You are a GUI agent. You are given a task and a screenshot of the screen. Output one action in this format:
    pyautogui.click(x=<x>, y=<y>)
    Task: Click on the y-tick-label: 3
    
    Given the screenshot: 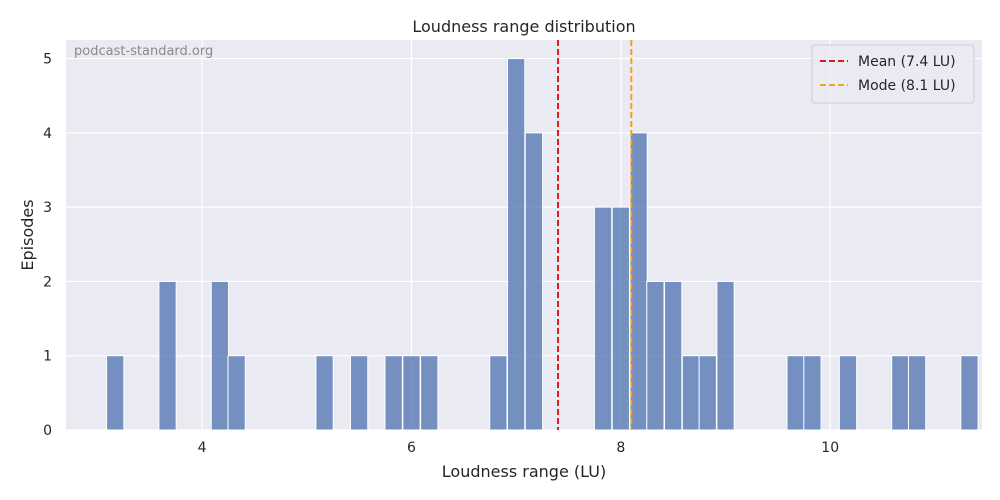 What is the action you would take?
    pyautogui.click(x=47, y=208)
    